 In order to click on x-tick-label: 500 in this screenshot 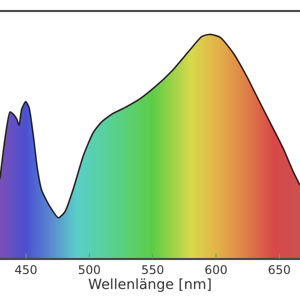, I will do `click(89, 270)`.